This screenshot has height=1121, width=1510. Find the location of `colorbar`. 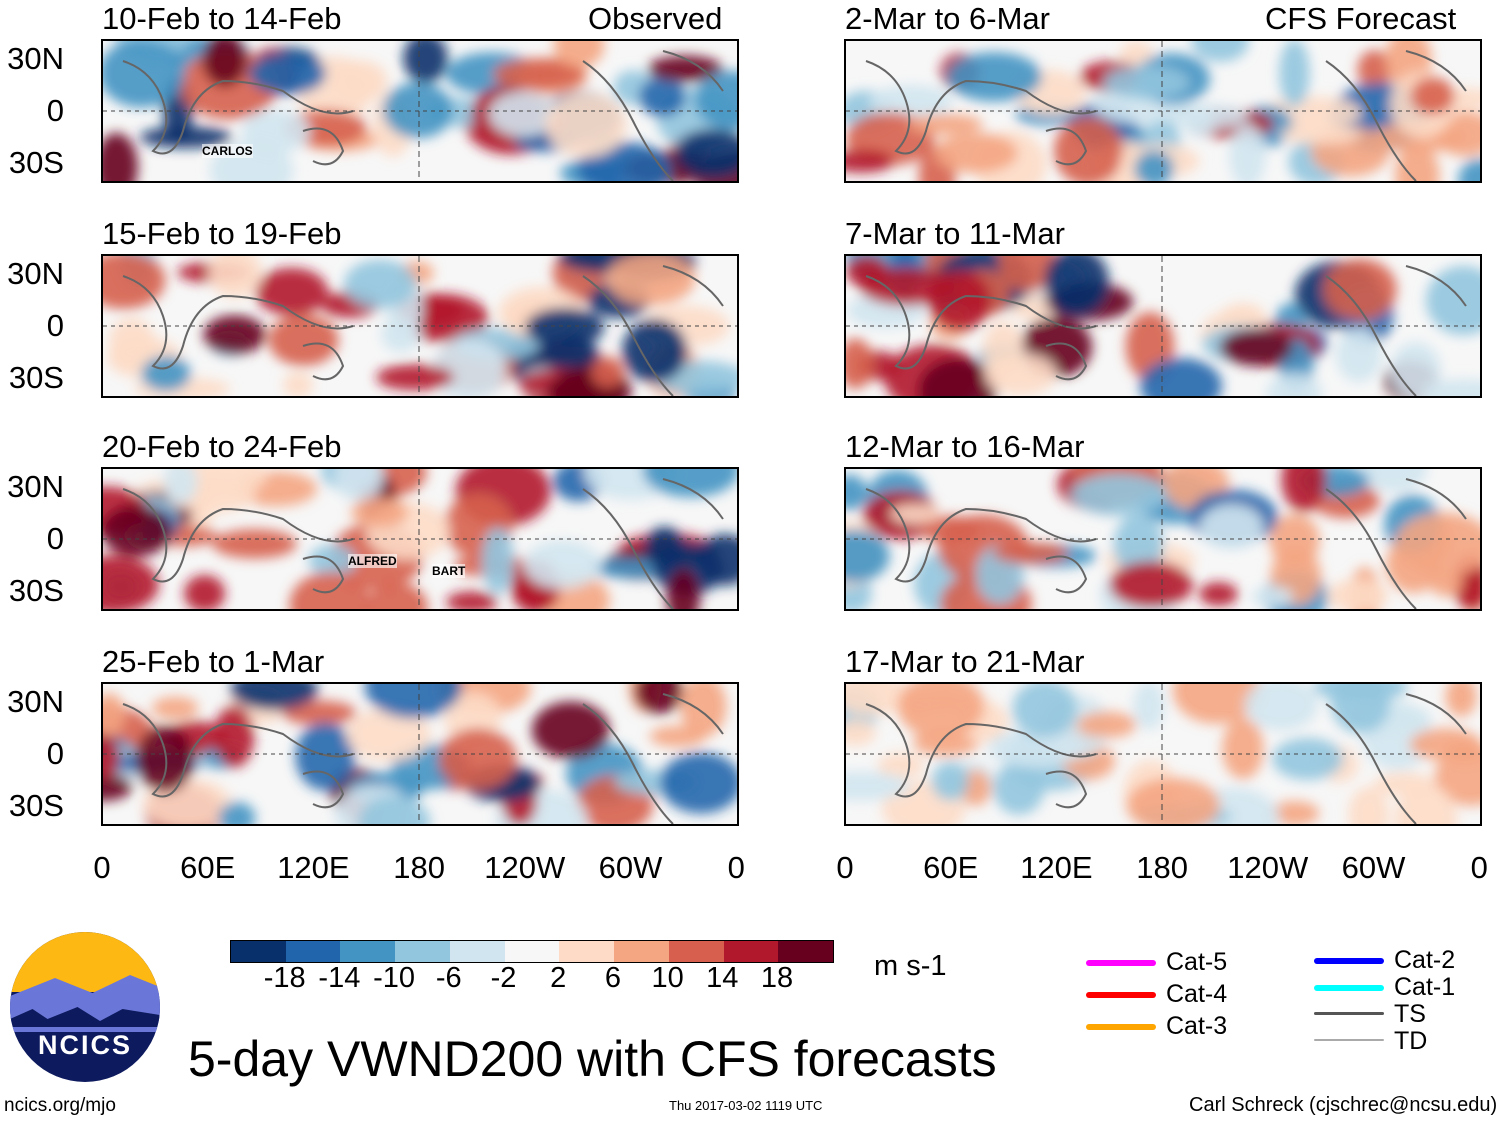

colorbar is located at coordinates (532, 951).